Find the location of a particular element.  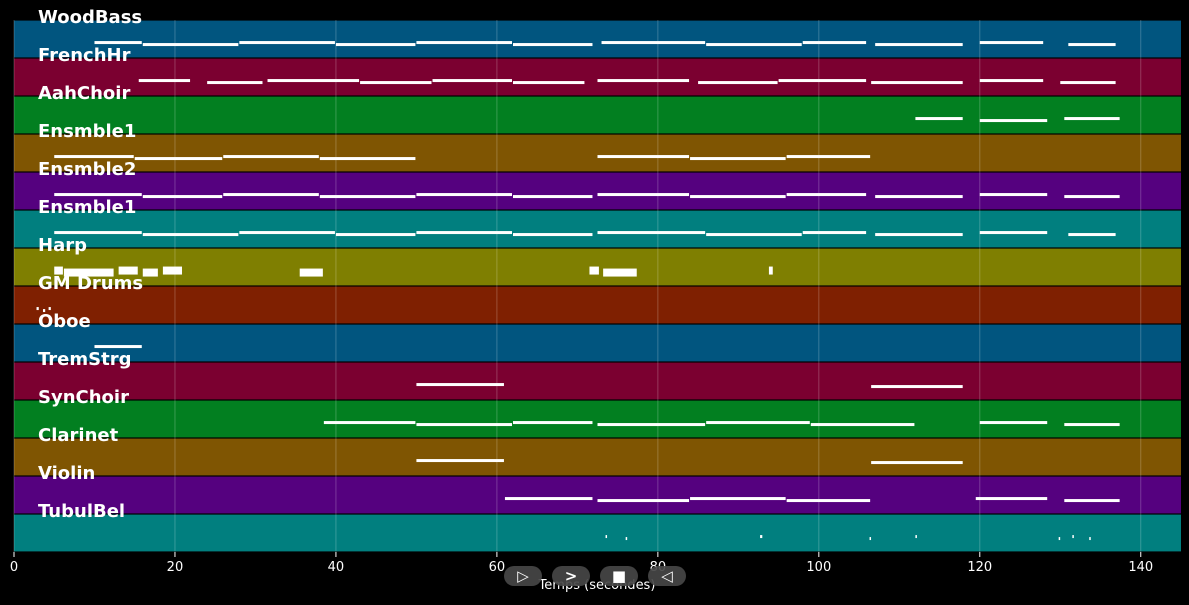

track-label: WoodBass is located at coordinates (90, 17).